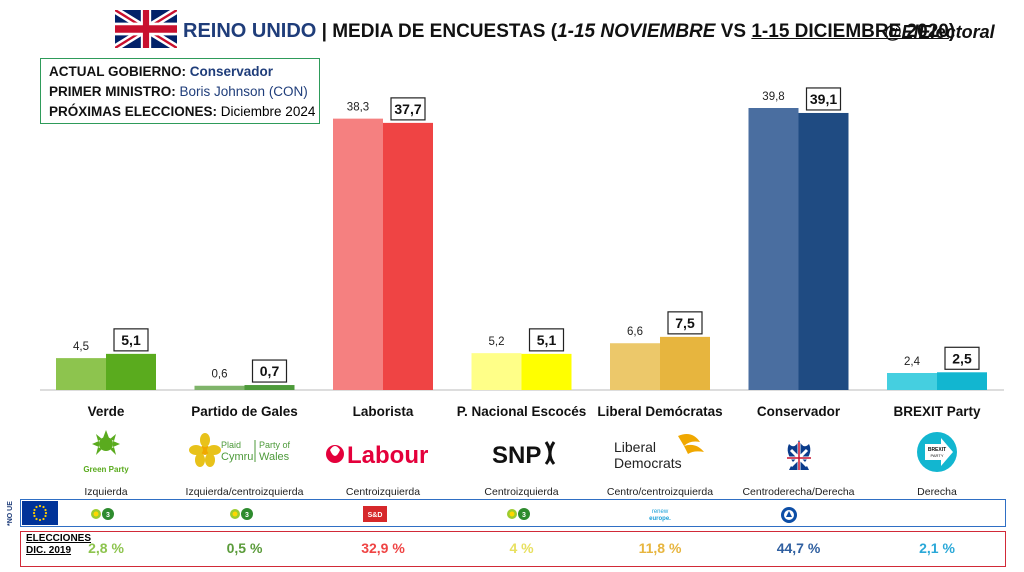  I want to click on bar-brexit-dic, so click(962, 381).